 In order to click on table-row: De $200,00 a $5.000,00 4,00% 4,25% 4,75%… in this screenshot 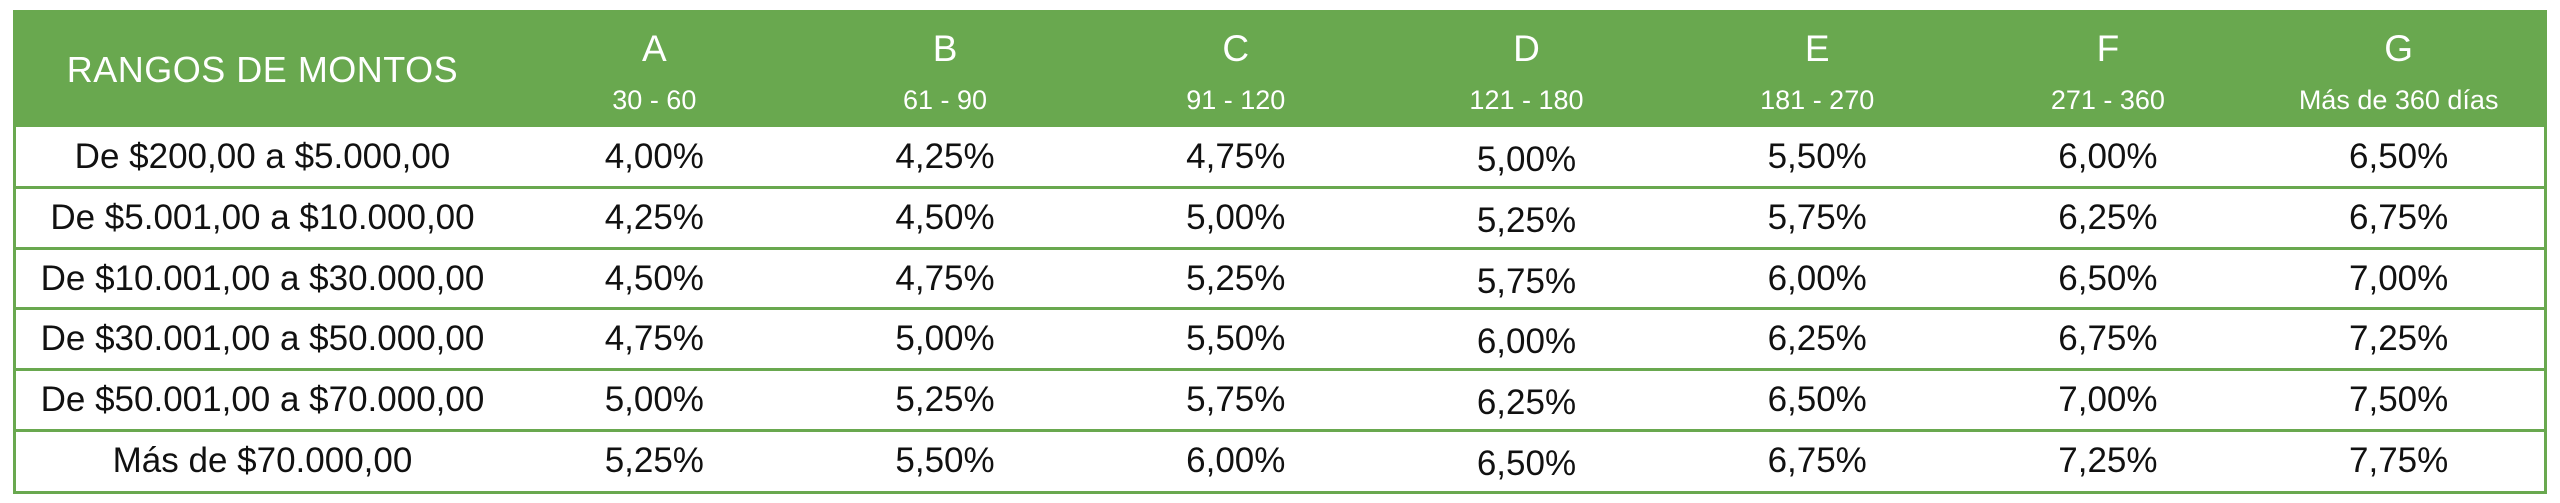, I will do `click(1280, 157)`.